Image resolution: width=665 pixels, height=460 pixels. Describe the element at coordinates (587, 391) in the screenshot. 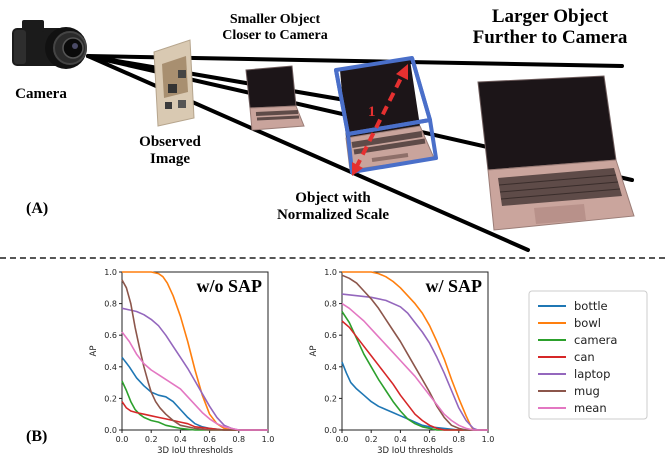

I see `legend-label-mug: mug` at that location.